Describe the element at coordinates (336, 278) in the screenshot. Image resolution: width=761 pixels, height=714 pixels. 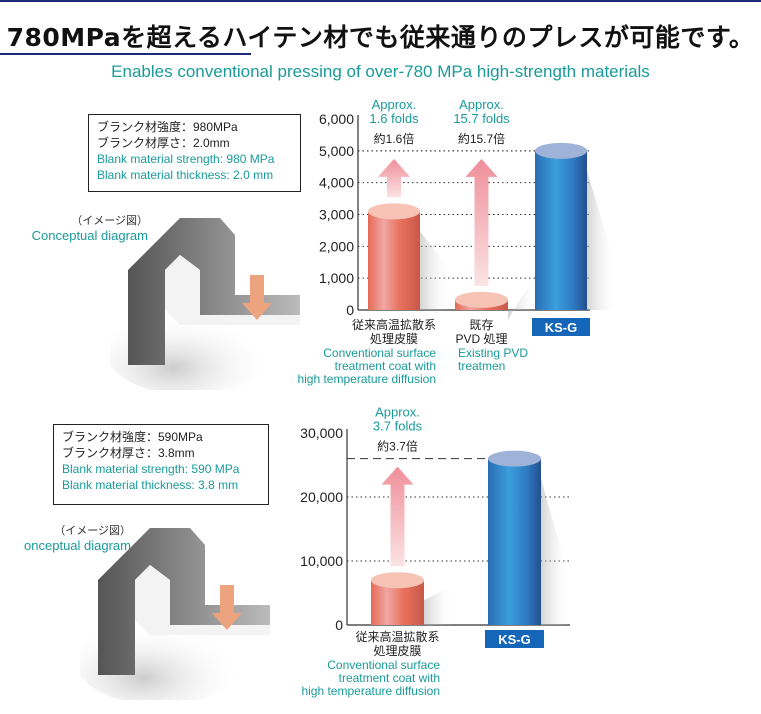
I see `y-tick-label: 1,000` at that location.